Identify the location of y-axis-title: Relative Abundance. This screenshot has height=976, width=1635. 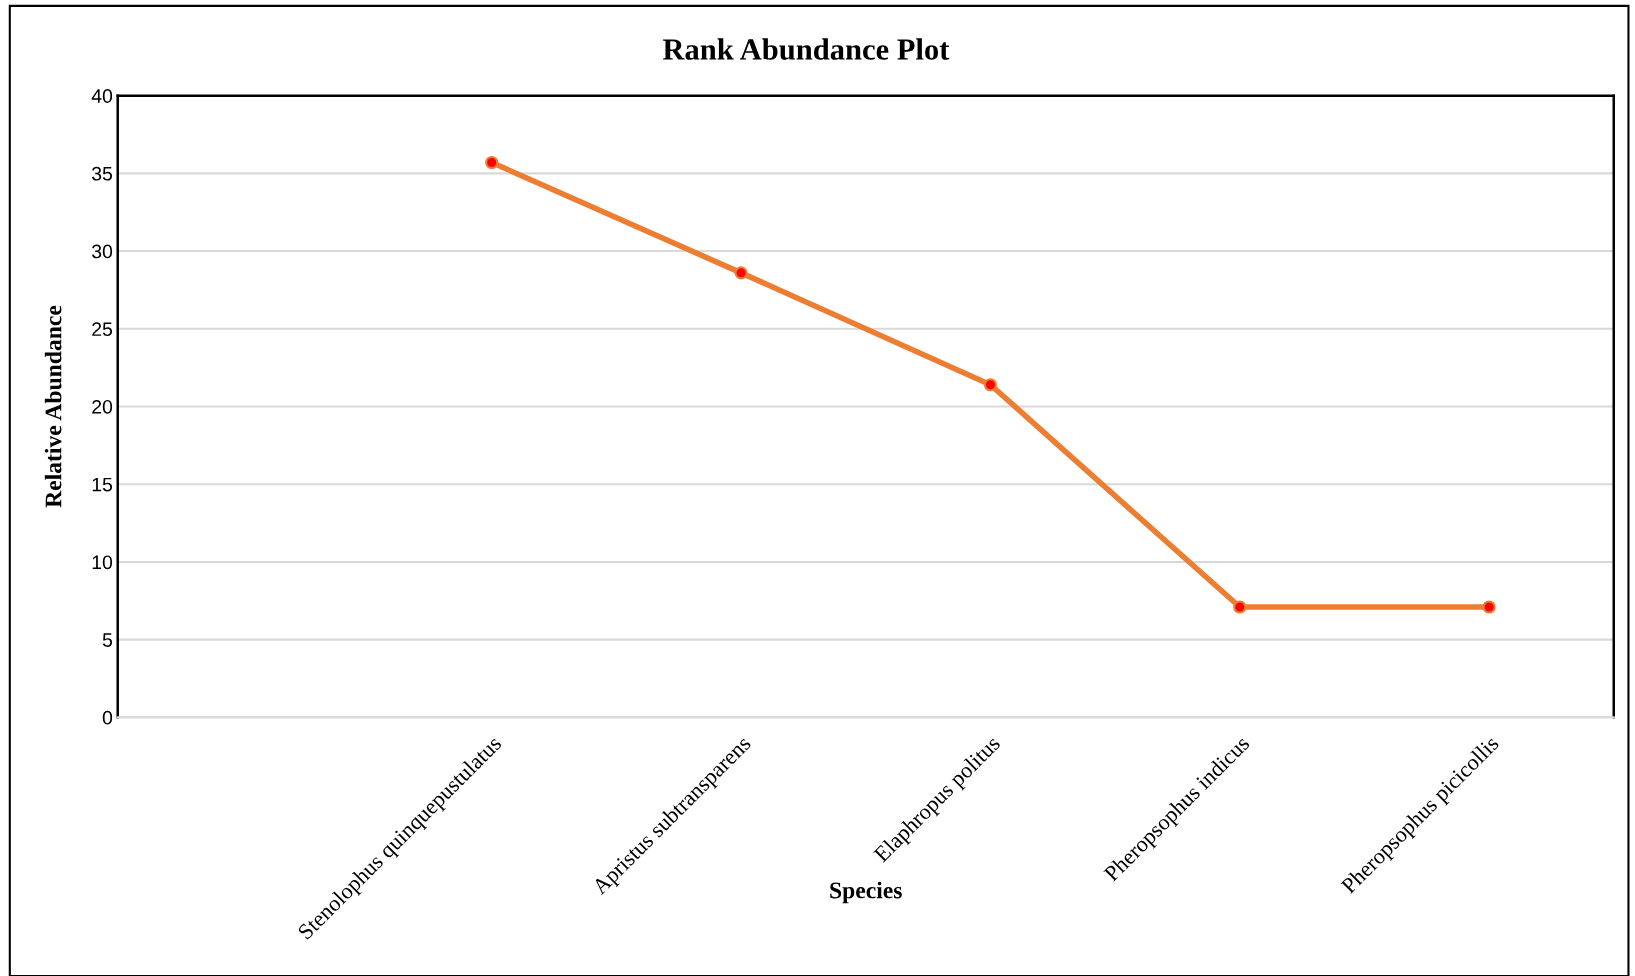
(53, 406).